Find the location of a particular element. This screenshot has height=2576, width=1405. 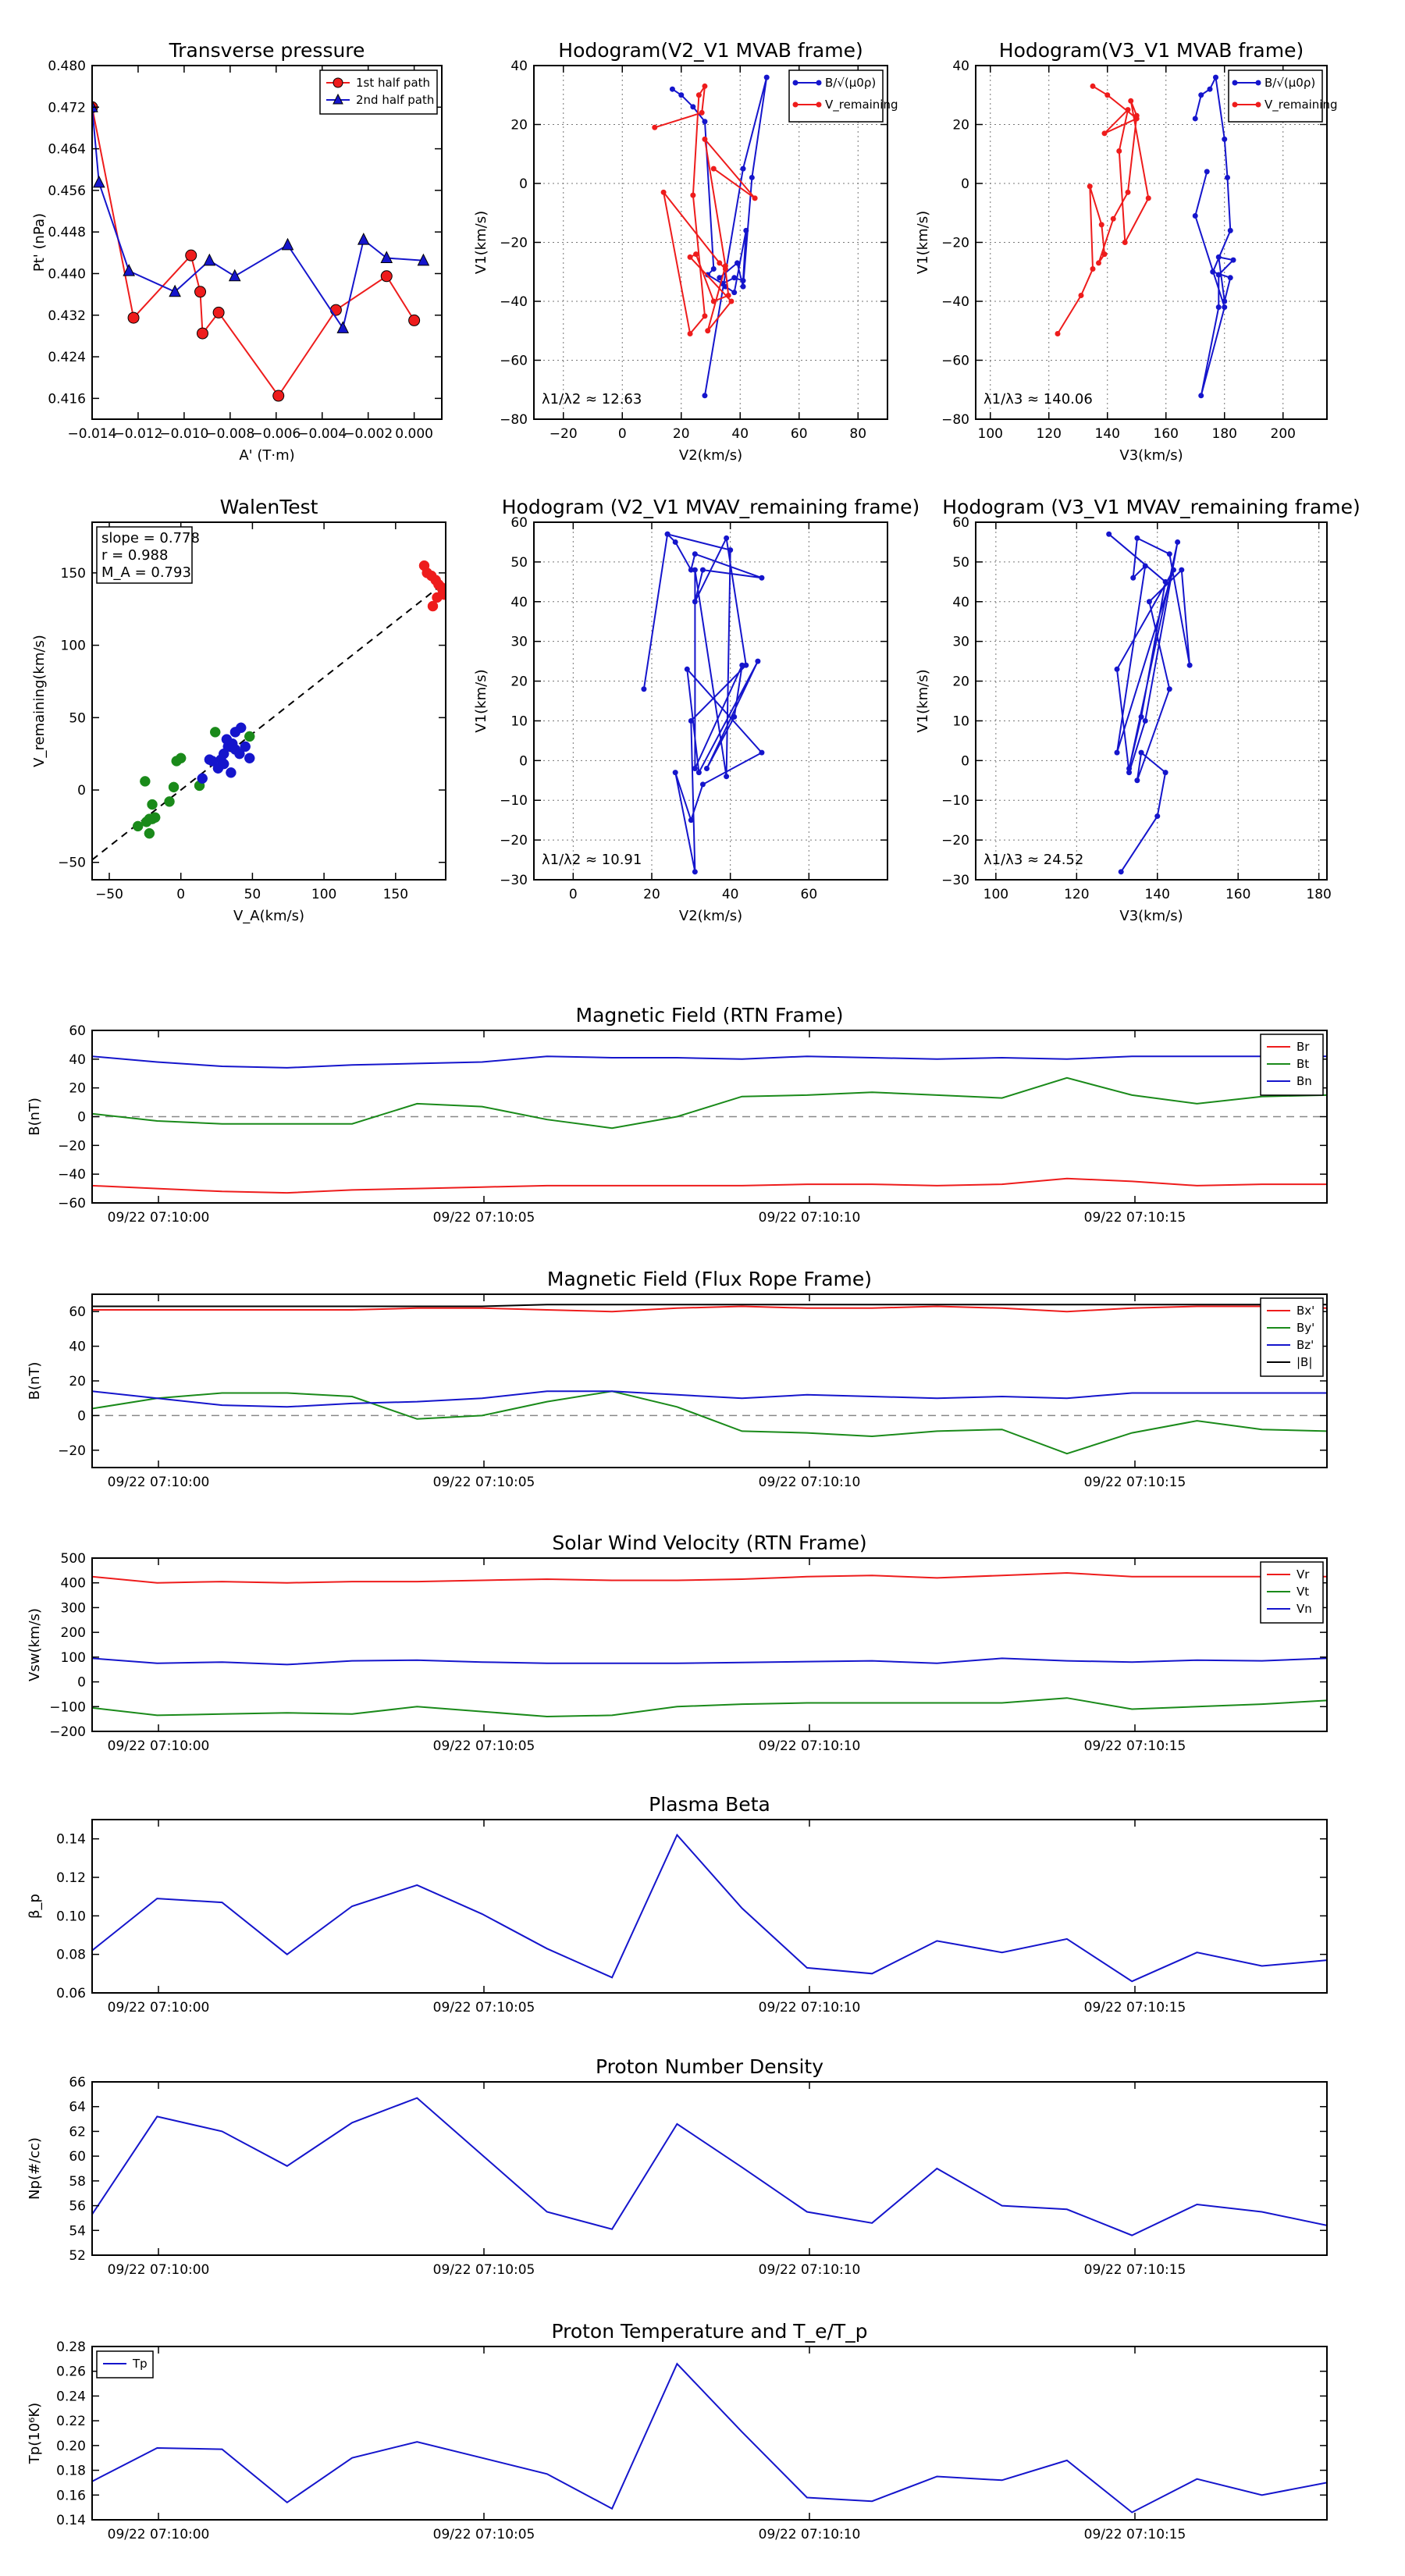

legend-label: Bn is located at coordinates (1304, 1081).